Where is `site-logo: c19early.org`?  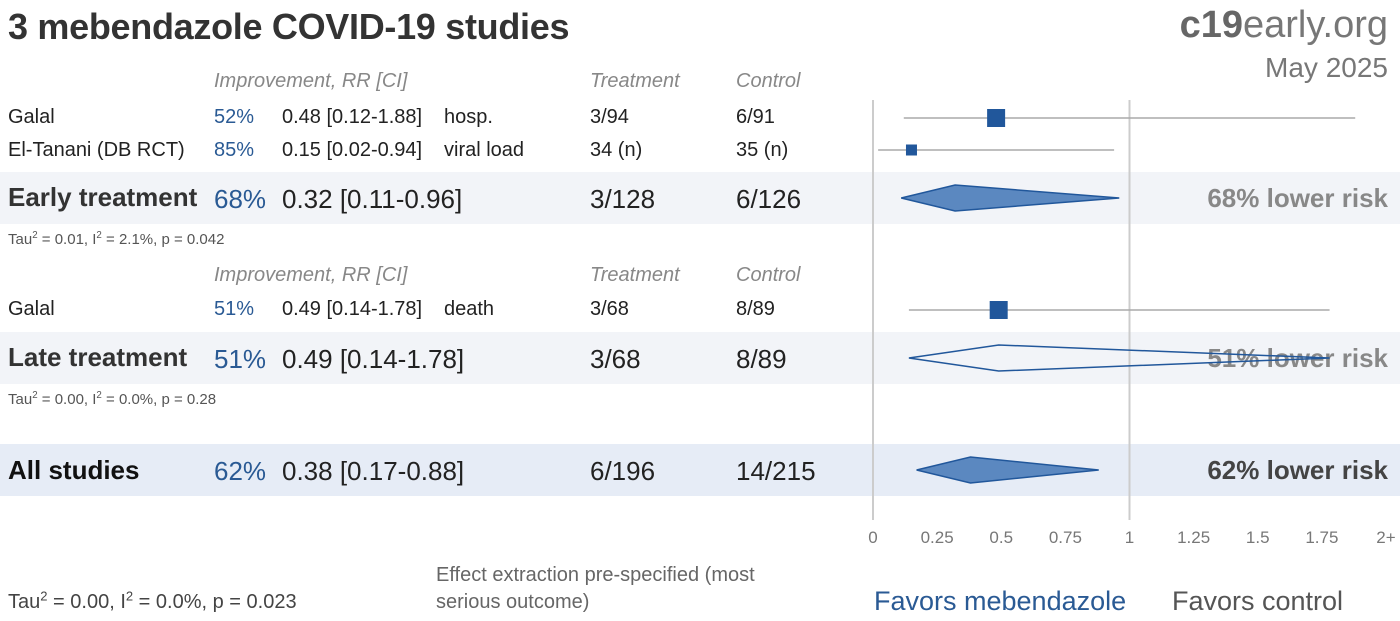
site-logo: c19early.org is located at coordinates (1283, 25).